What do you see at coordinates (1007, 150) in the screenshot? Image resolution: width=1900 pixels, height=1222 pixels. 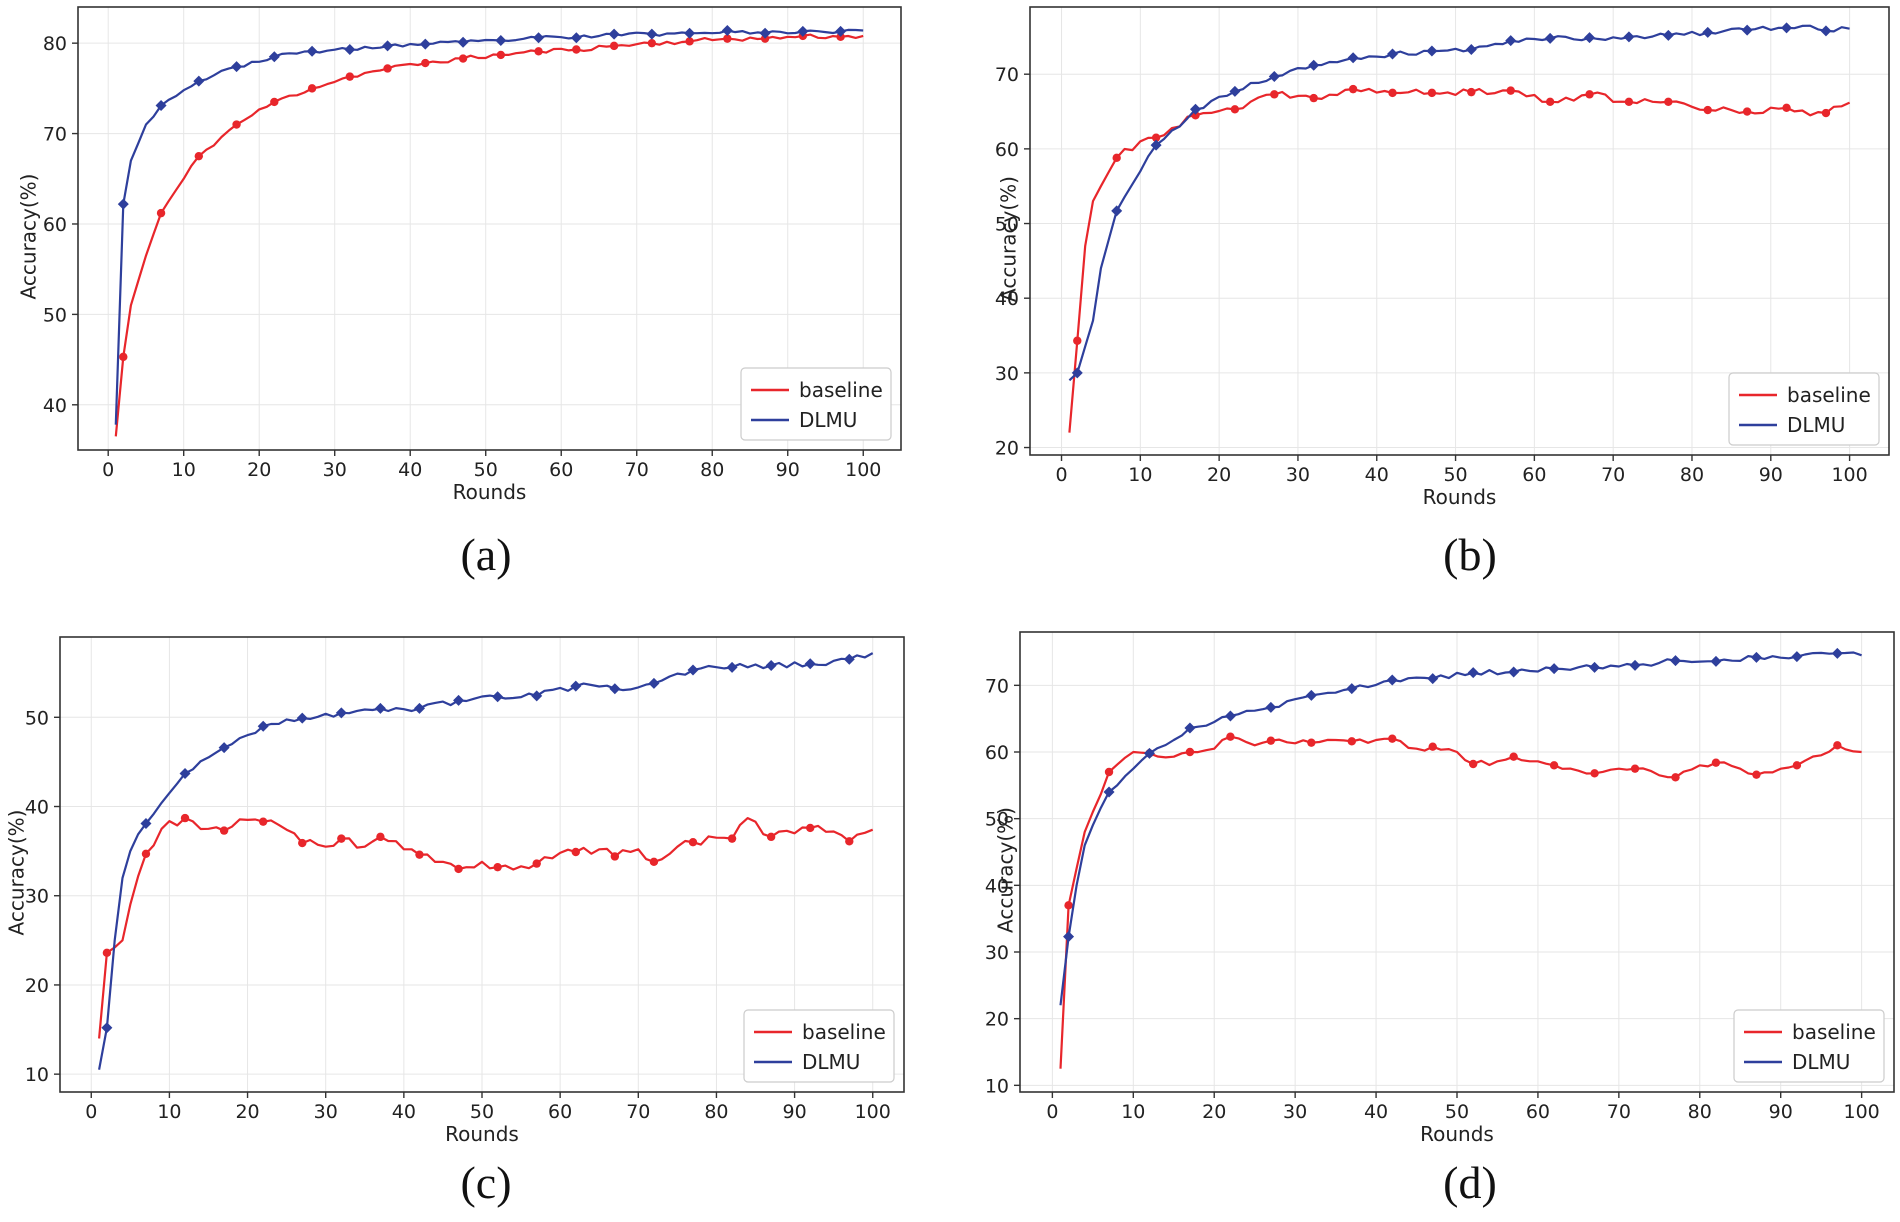 I see `y-tick-label: 60` at bounding box center [1007, 150].